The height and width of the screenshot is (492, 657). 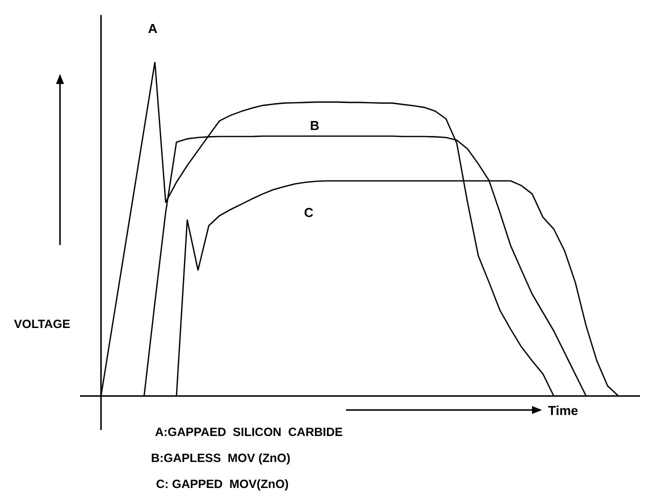 I want to click on x-axis-title: Time, so click(x=563, y=410).